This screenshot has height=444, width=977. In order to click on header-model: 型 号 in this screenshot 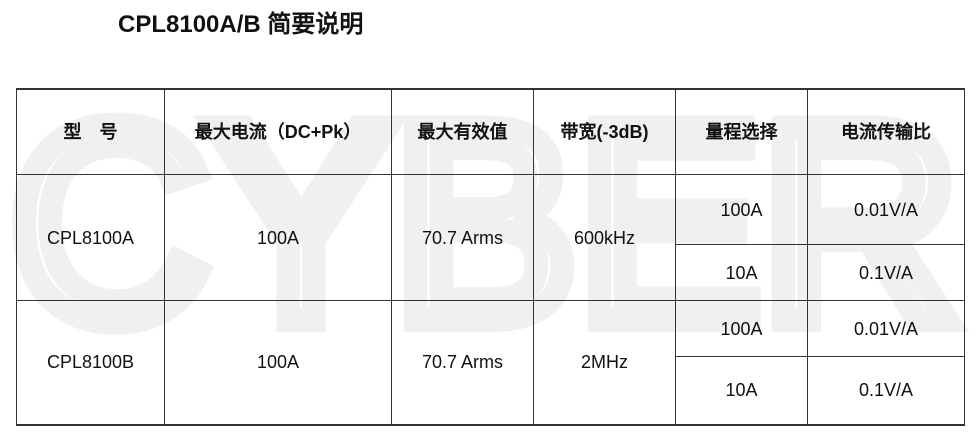, I will do `click(90, 131)`.